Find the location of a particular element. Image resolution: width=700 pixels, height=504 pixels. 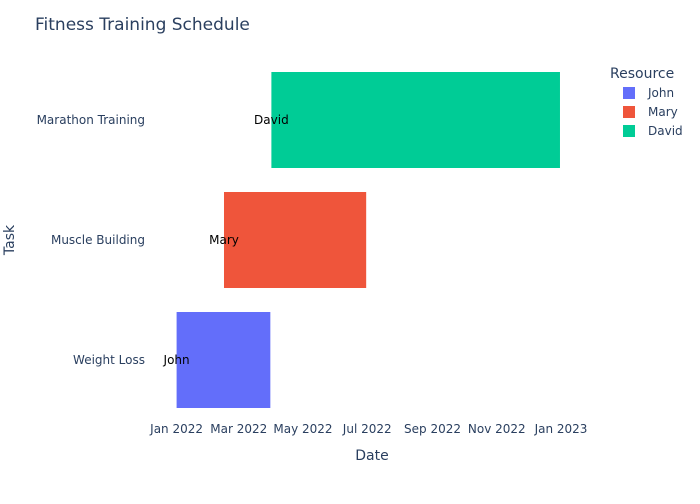

y-tick-marathon-training: Marathon Training is located at coordinates (91, 120).